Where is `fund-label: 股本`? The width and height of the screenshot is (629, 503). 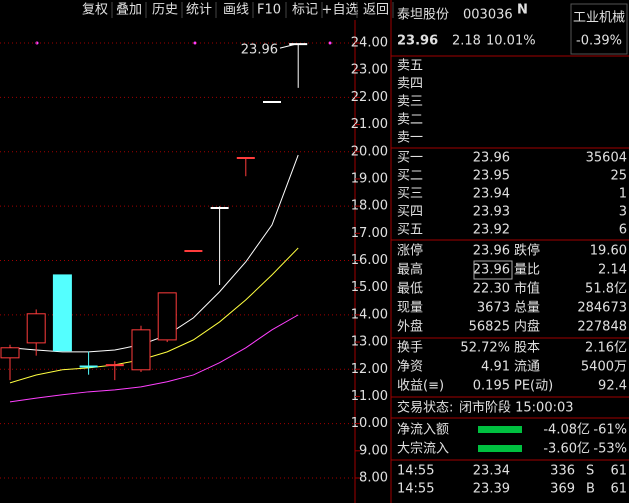
fund-label: 股本 is located at coordinates (527, 348).